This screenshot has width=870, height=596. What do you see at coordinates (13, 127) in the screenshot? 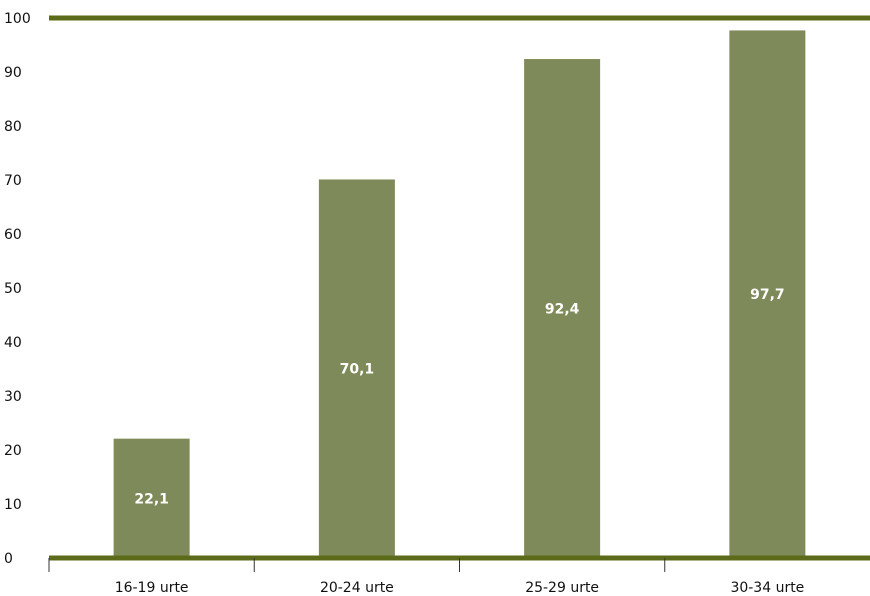
I see `y-tick-label: 80` at bounding box center [13, 127].